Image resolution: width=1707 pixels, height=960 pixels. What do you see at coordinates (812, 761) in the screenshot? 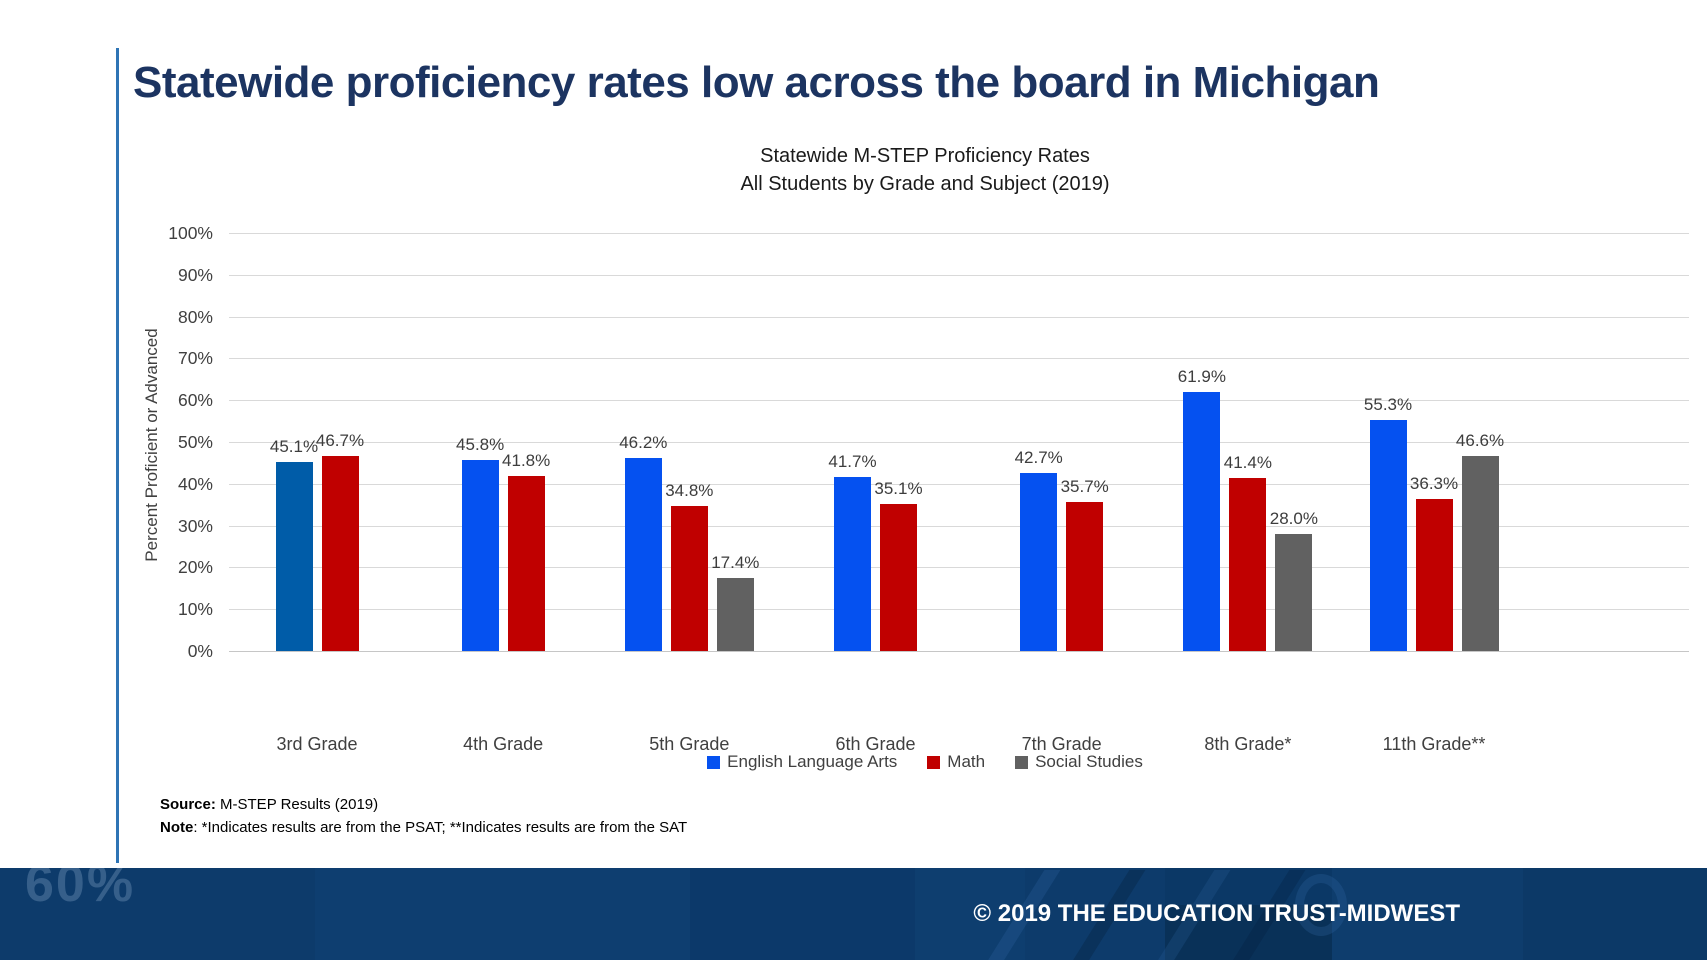
I see `legend-label: English Language Arts` at bounding box center [812, 761].